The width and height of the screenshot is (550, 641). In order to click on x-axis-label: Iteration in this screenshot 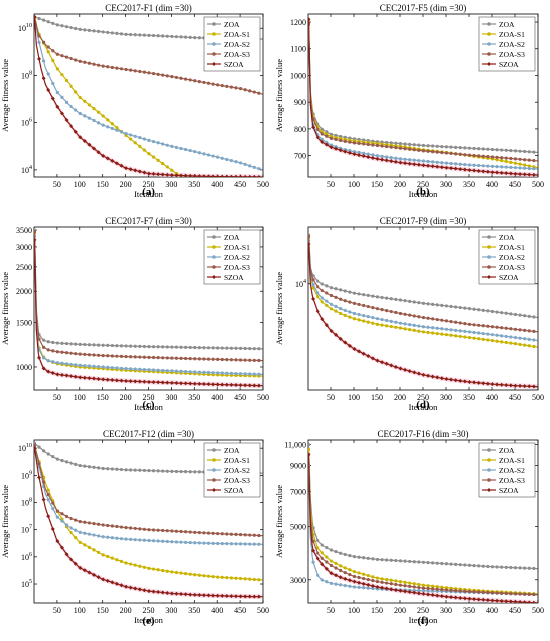, I will do `click(149, 620)`.